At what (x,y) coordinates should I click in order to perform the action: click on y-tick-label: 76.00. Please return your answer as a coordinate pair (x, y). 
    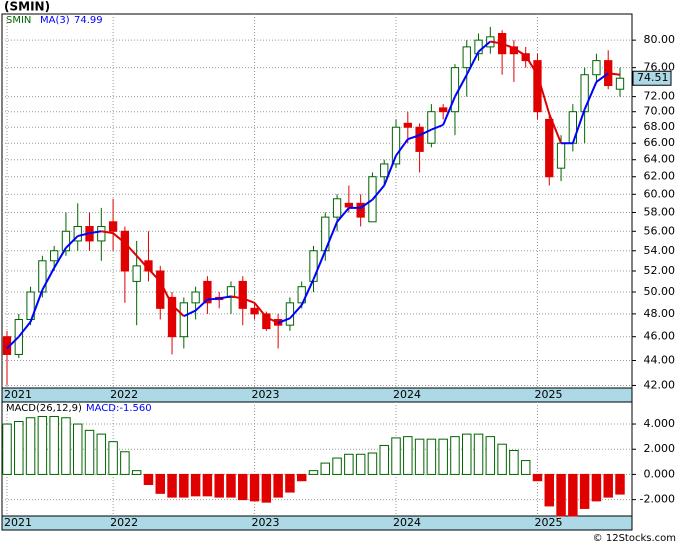
    Looking at the image, I should click on (660, 67).